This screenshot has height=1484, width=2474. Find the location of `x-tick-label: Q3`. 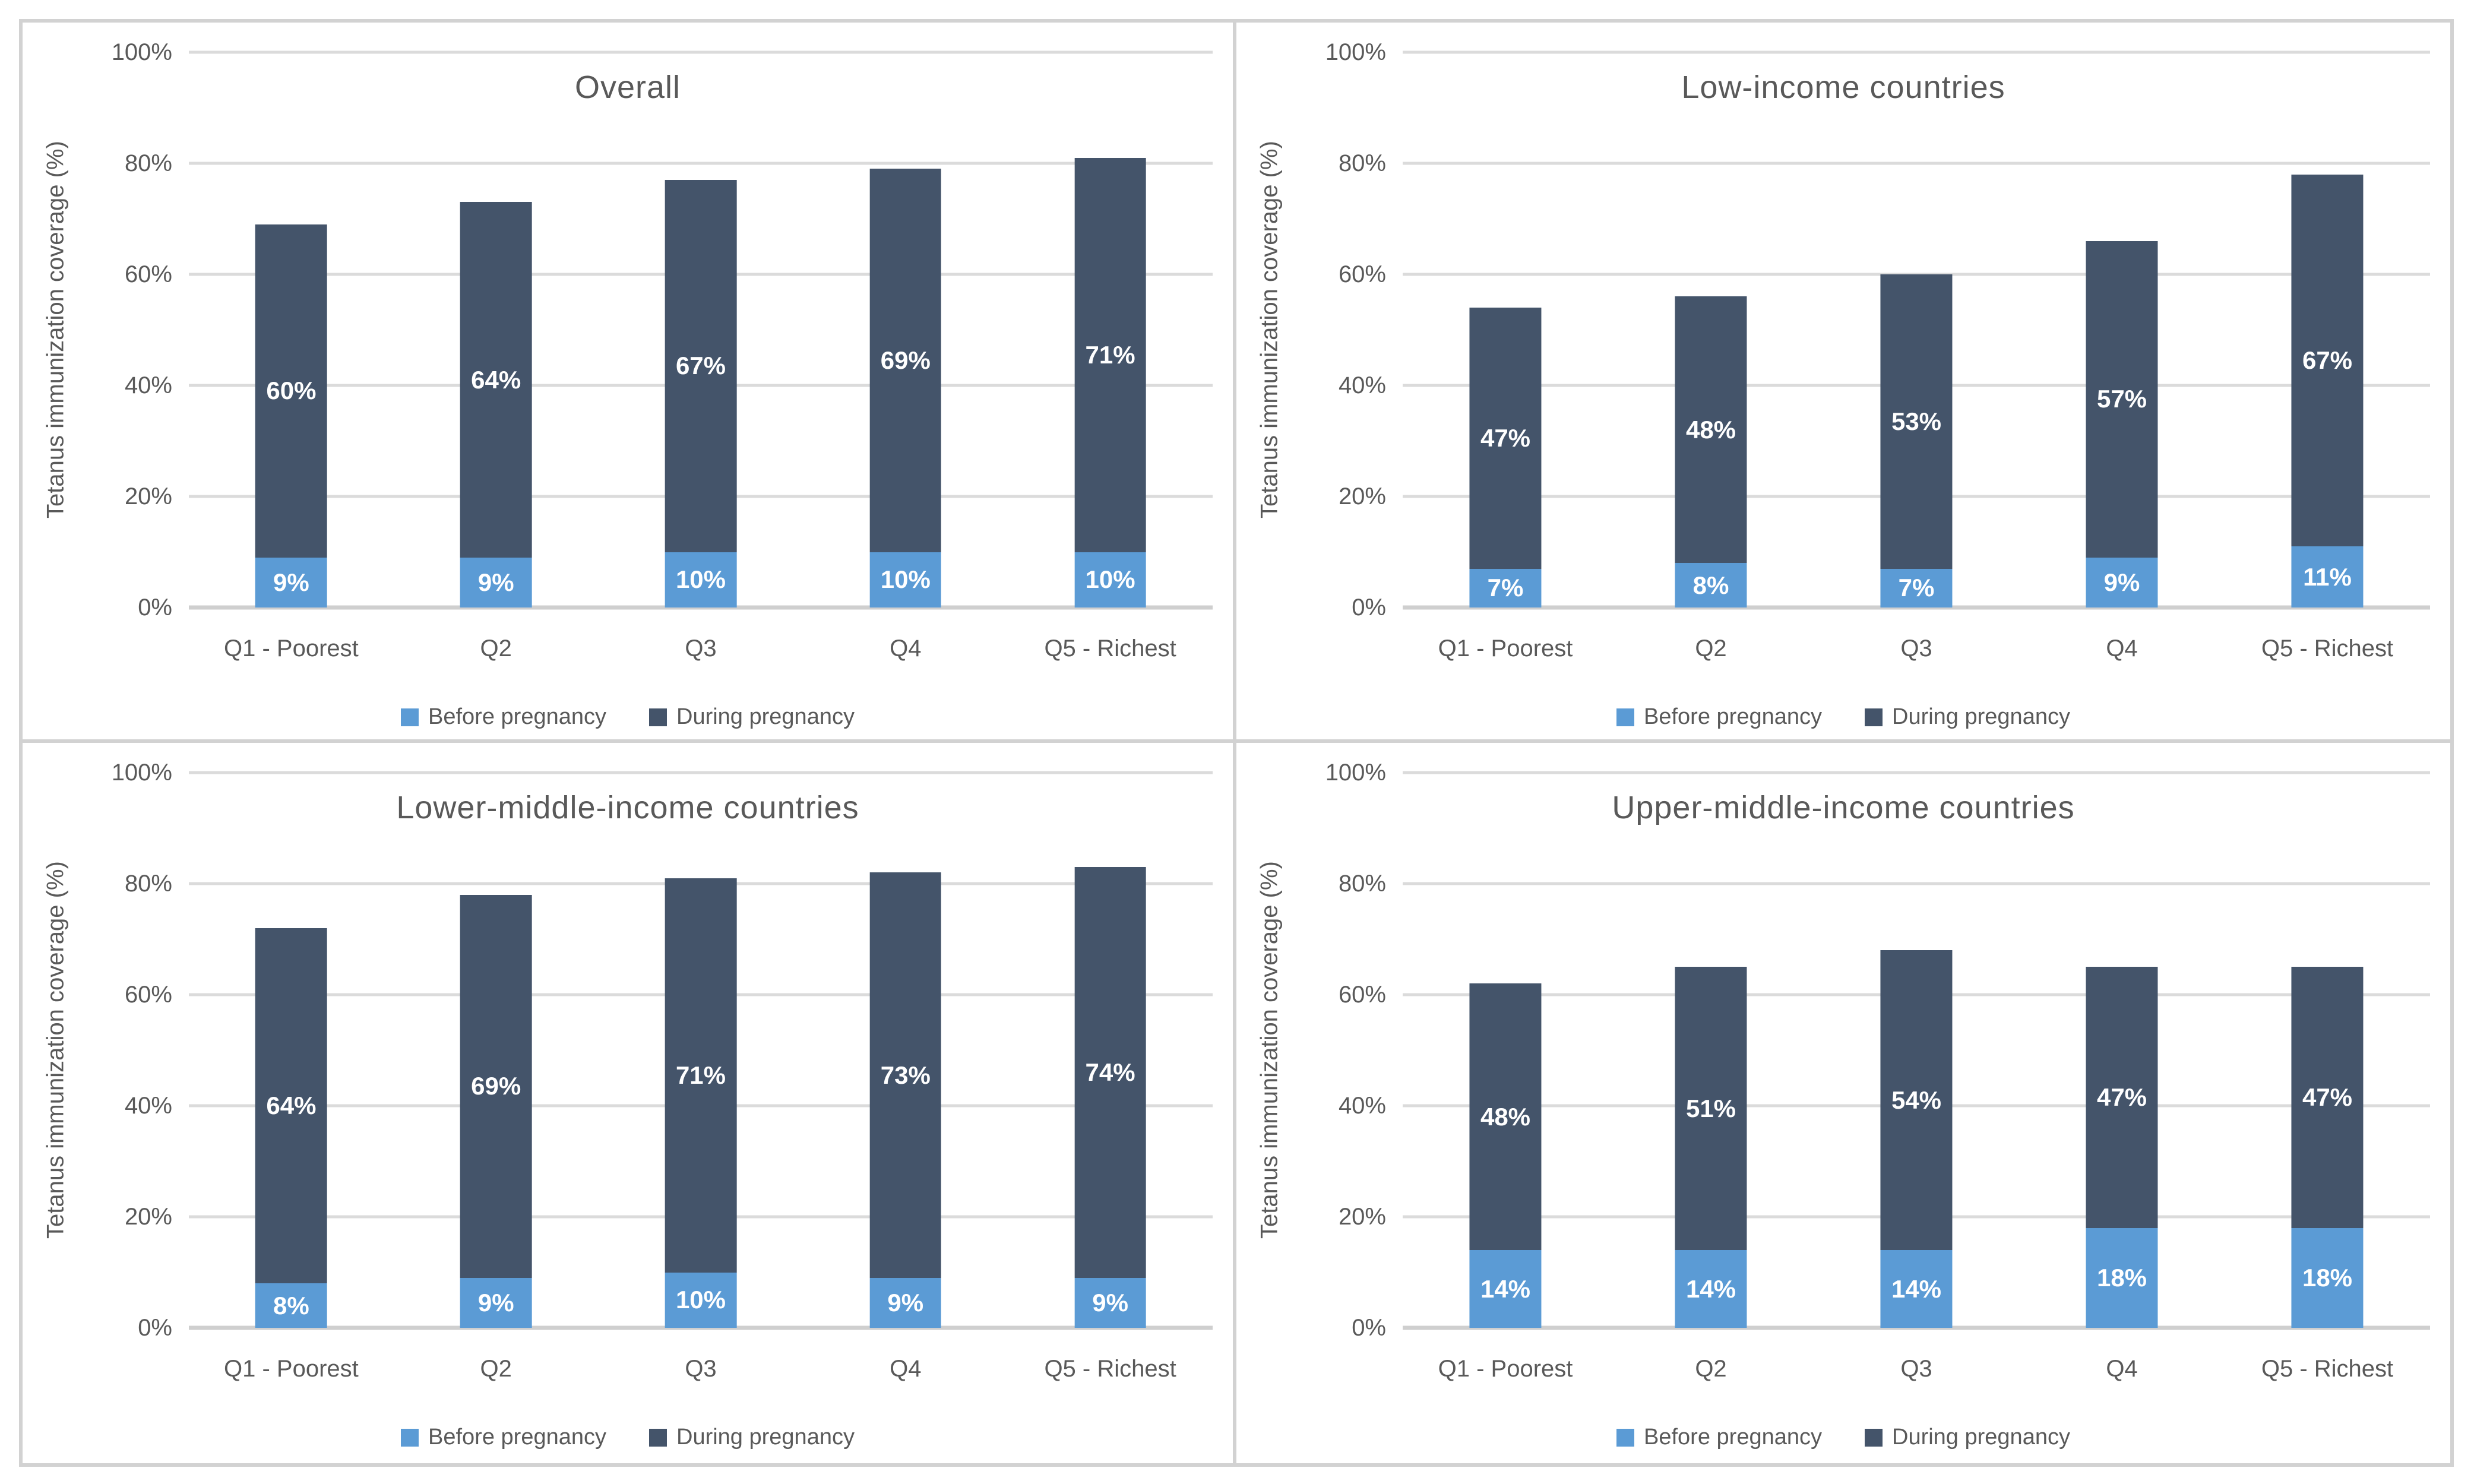

x-tick-label: Q3 is located at coordinates (701, 648).